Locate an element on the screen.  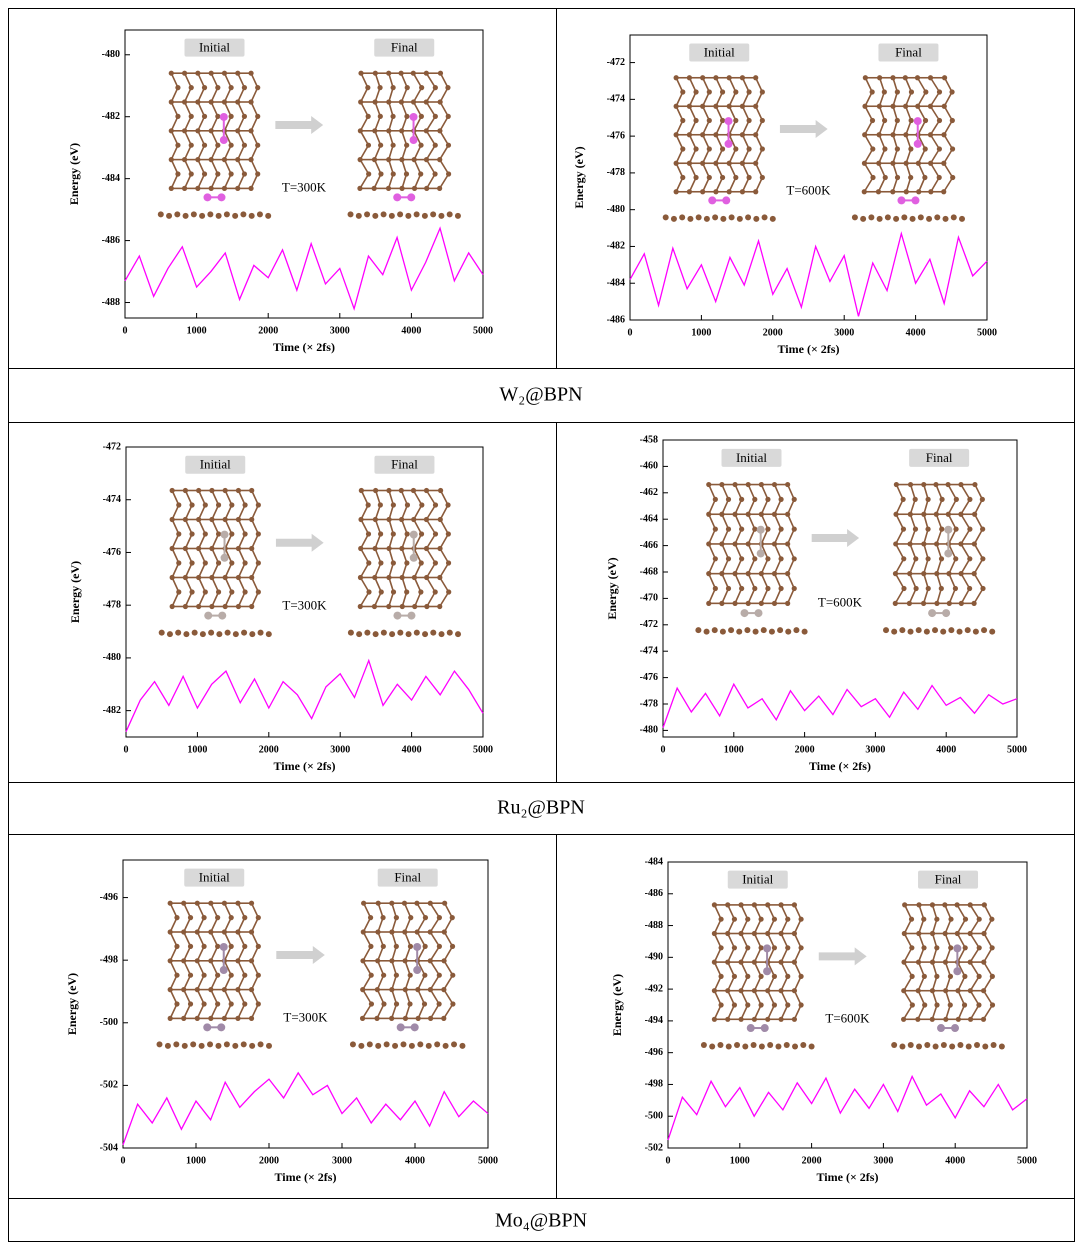
x-tick-label: 0 is located at coordinates (630, 332).